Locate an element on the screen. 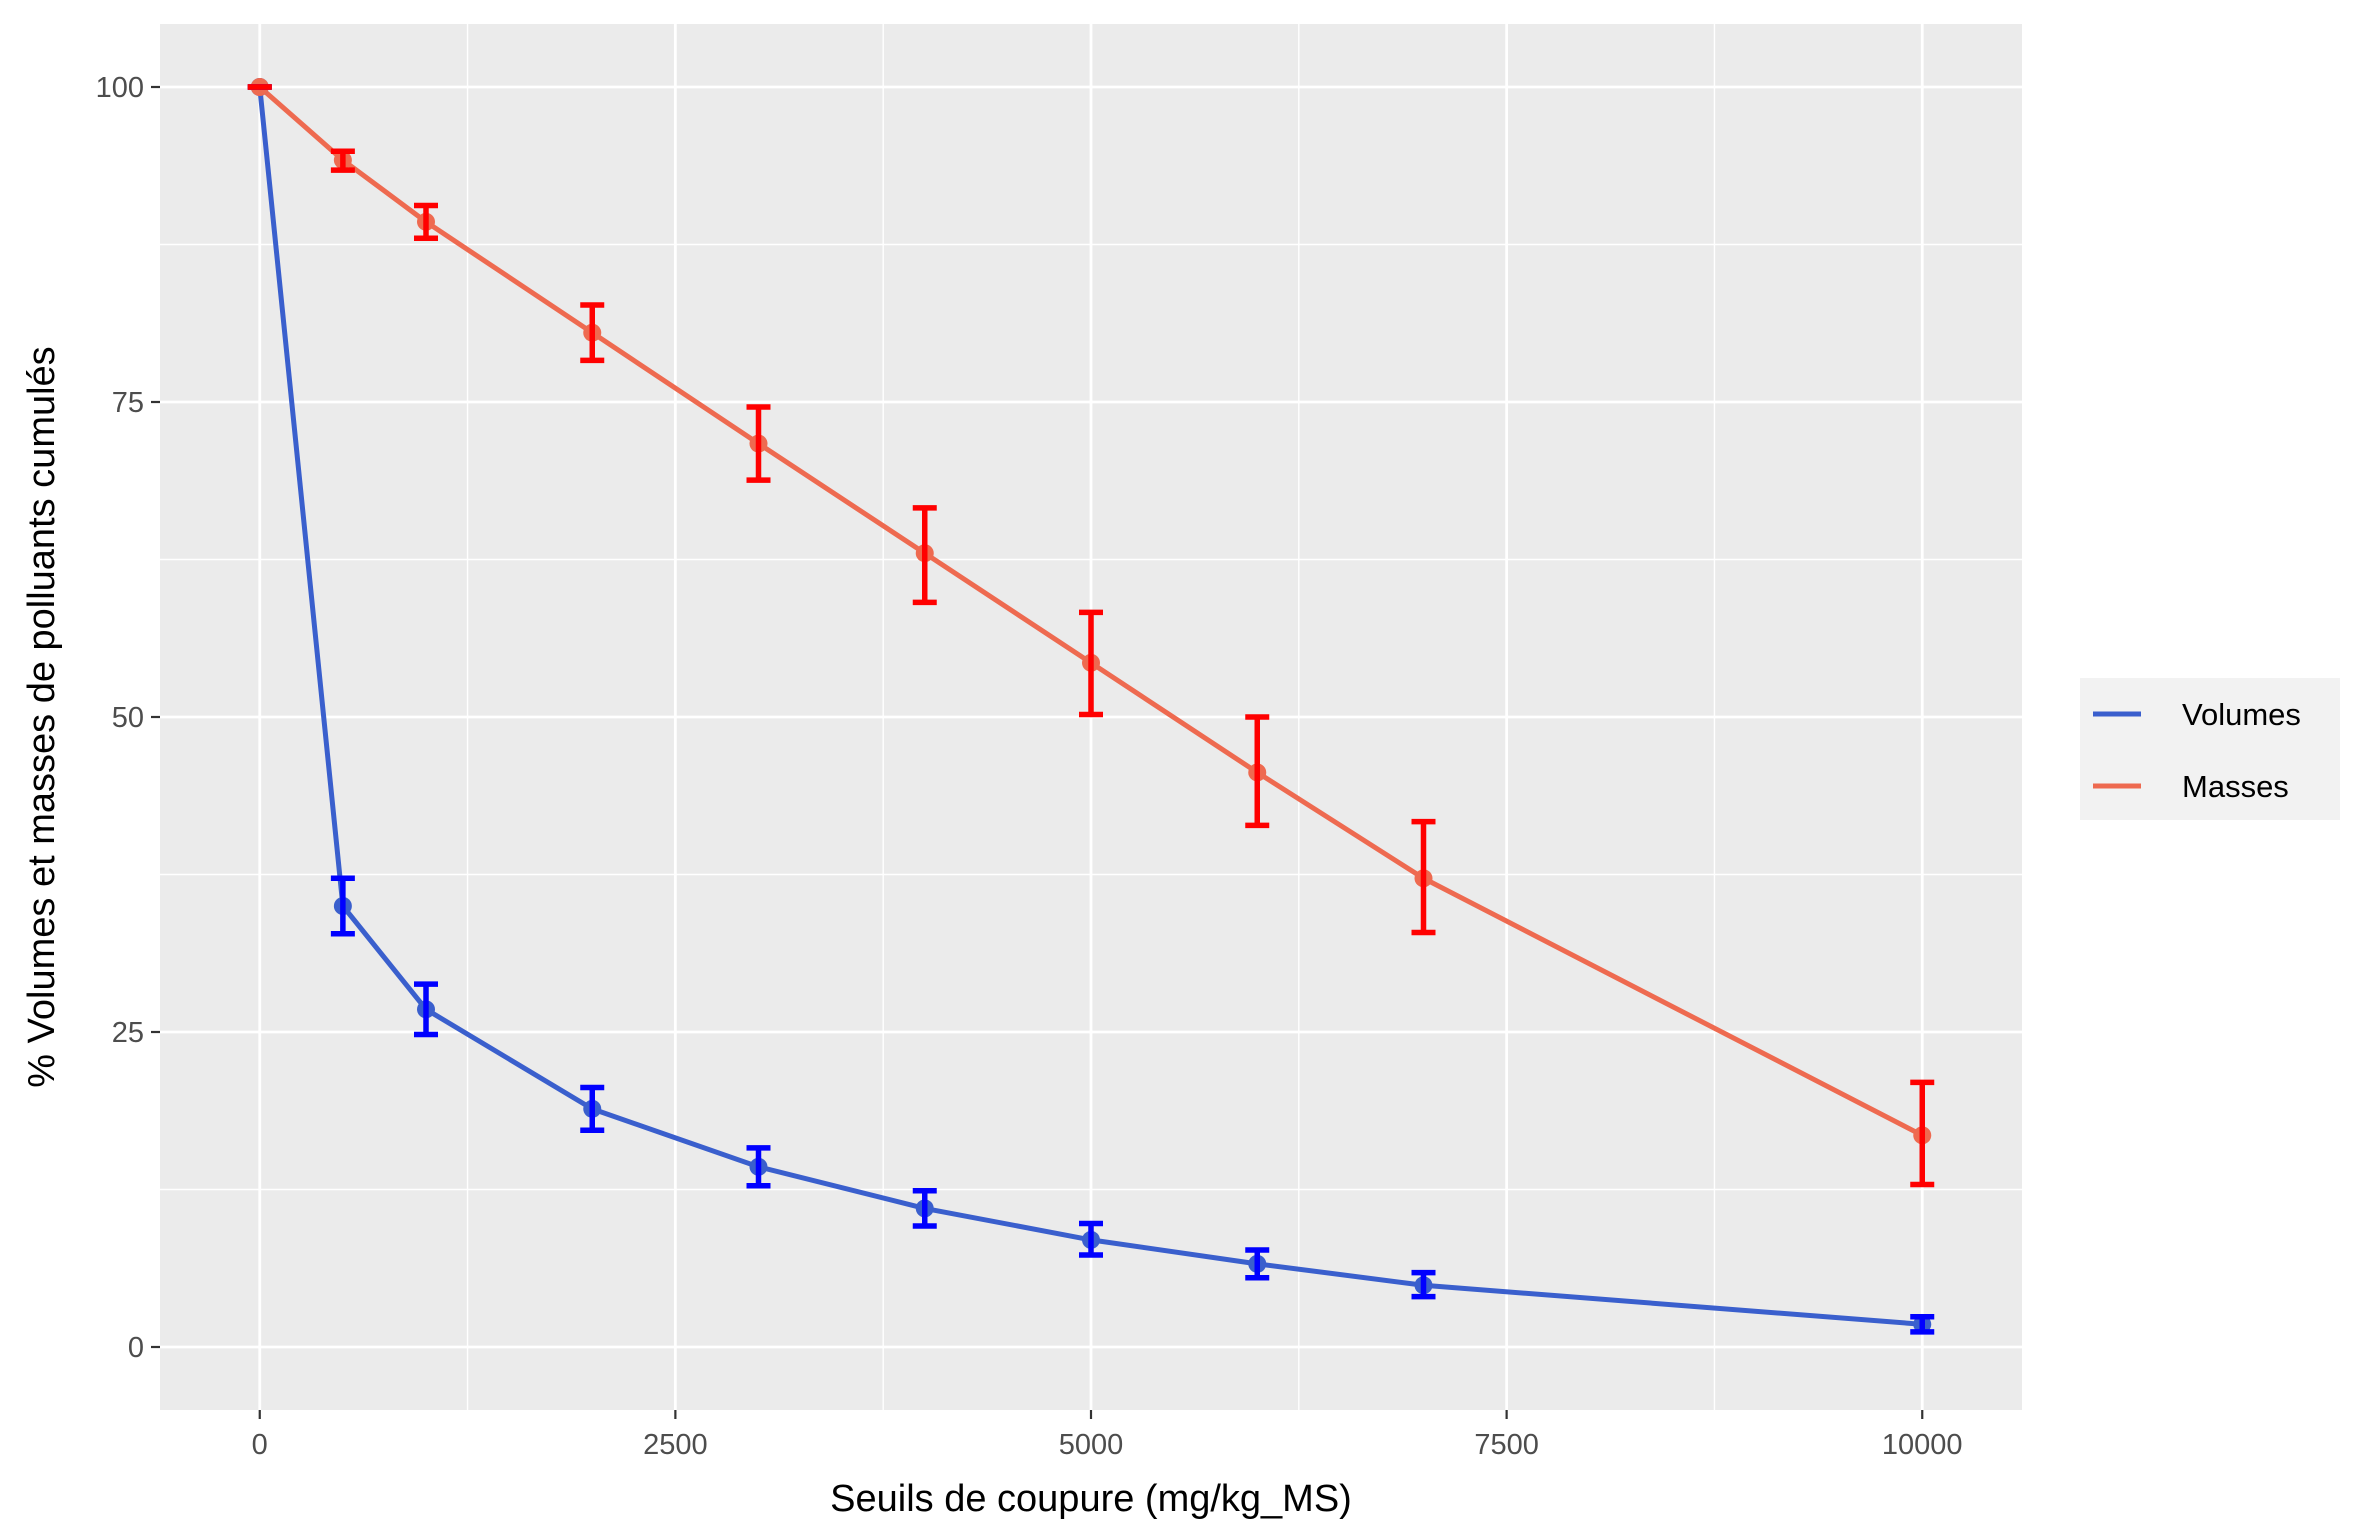  y-tick-label: 100 is located at coordinates (120, 88).